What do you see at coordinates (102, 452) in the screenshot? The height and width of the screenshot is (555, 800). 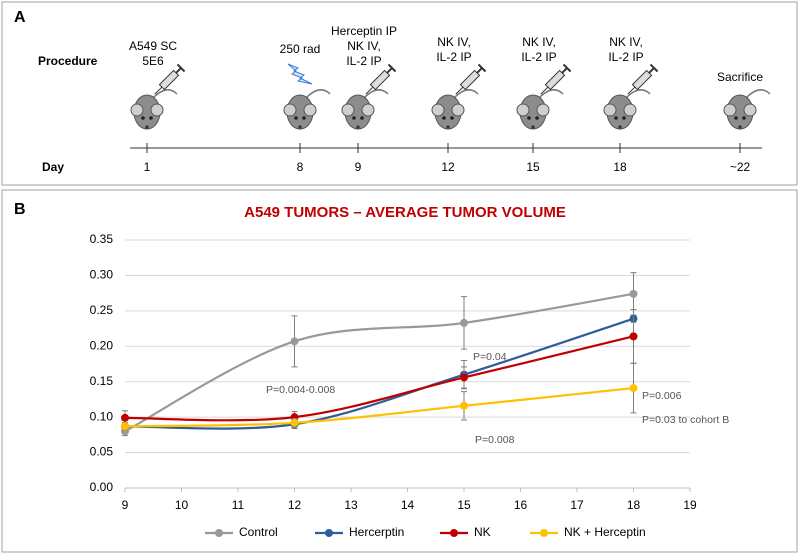 I see `y-tick-label: 0.05` at bounding box center [102, 452].